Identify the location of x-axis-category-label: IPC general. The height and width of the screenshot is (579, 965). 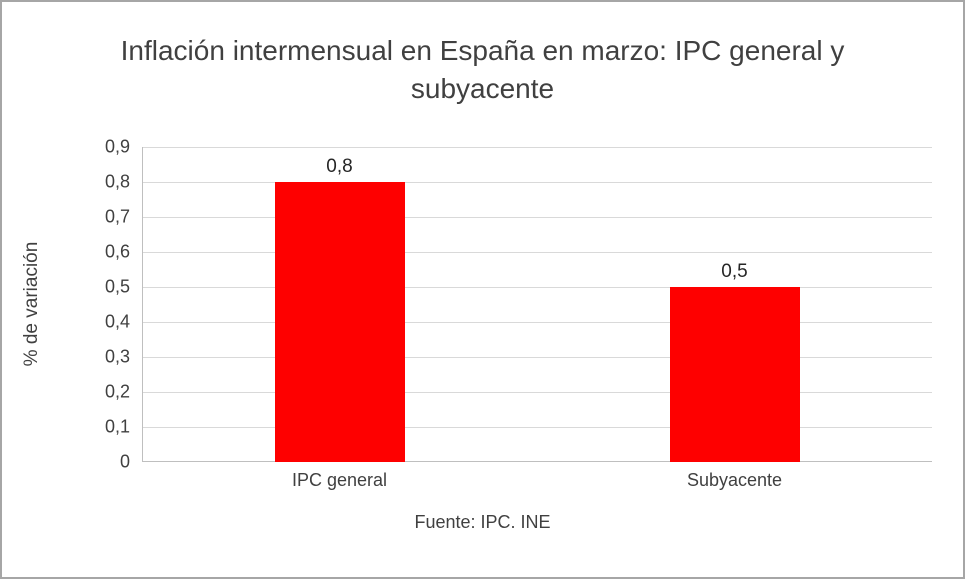
(339, 480).